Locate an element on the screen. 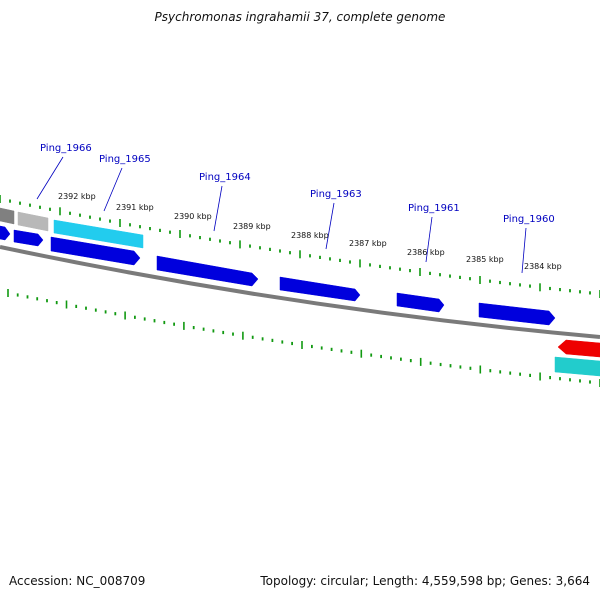  gene-ping-1965 is located at coordinates (98, 234).